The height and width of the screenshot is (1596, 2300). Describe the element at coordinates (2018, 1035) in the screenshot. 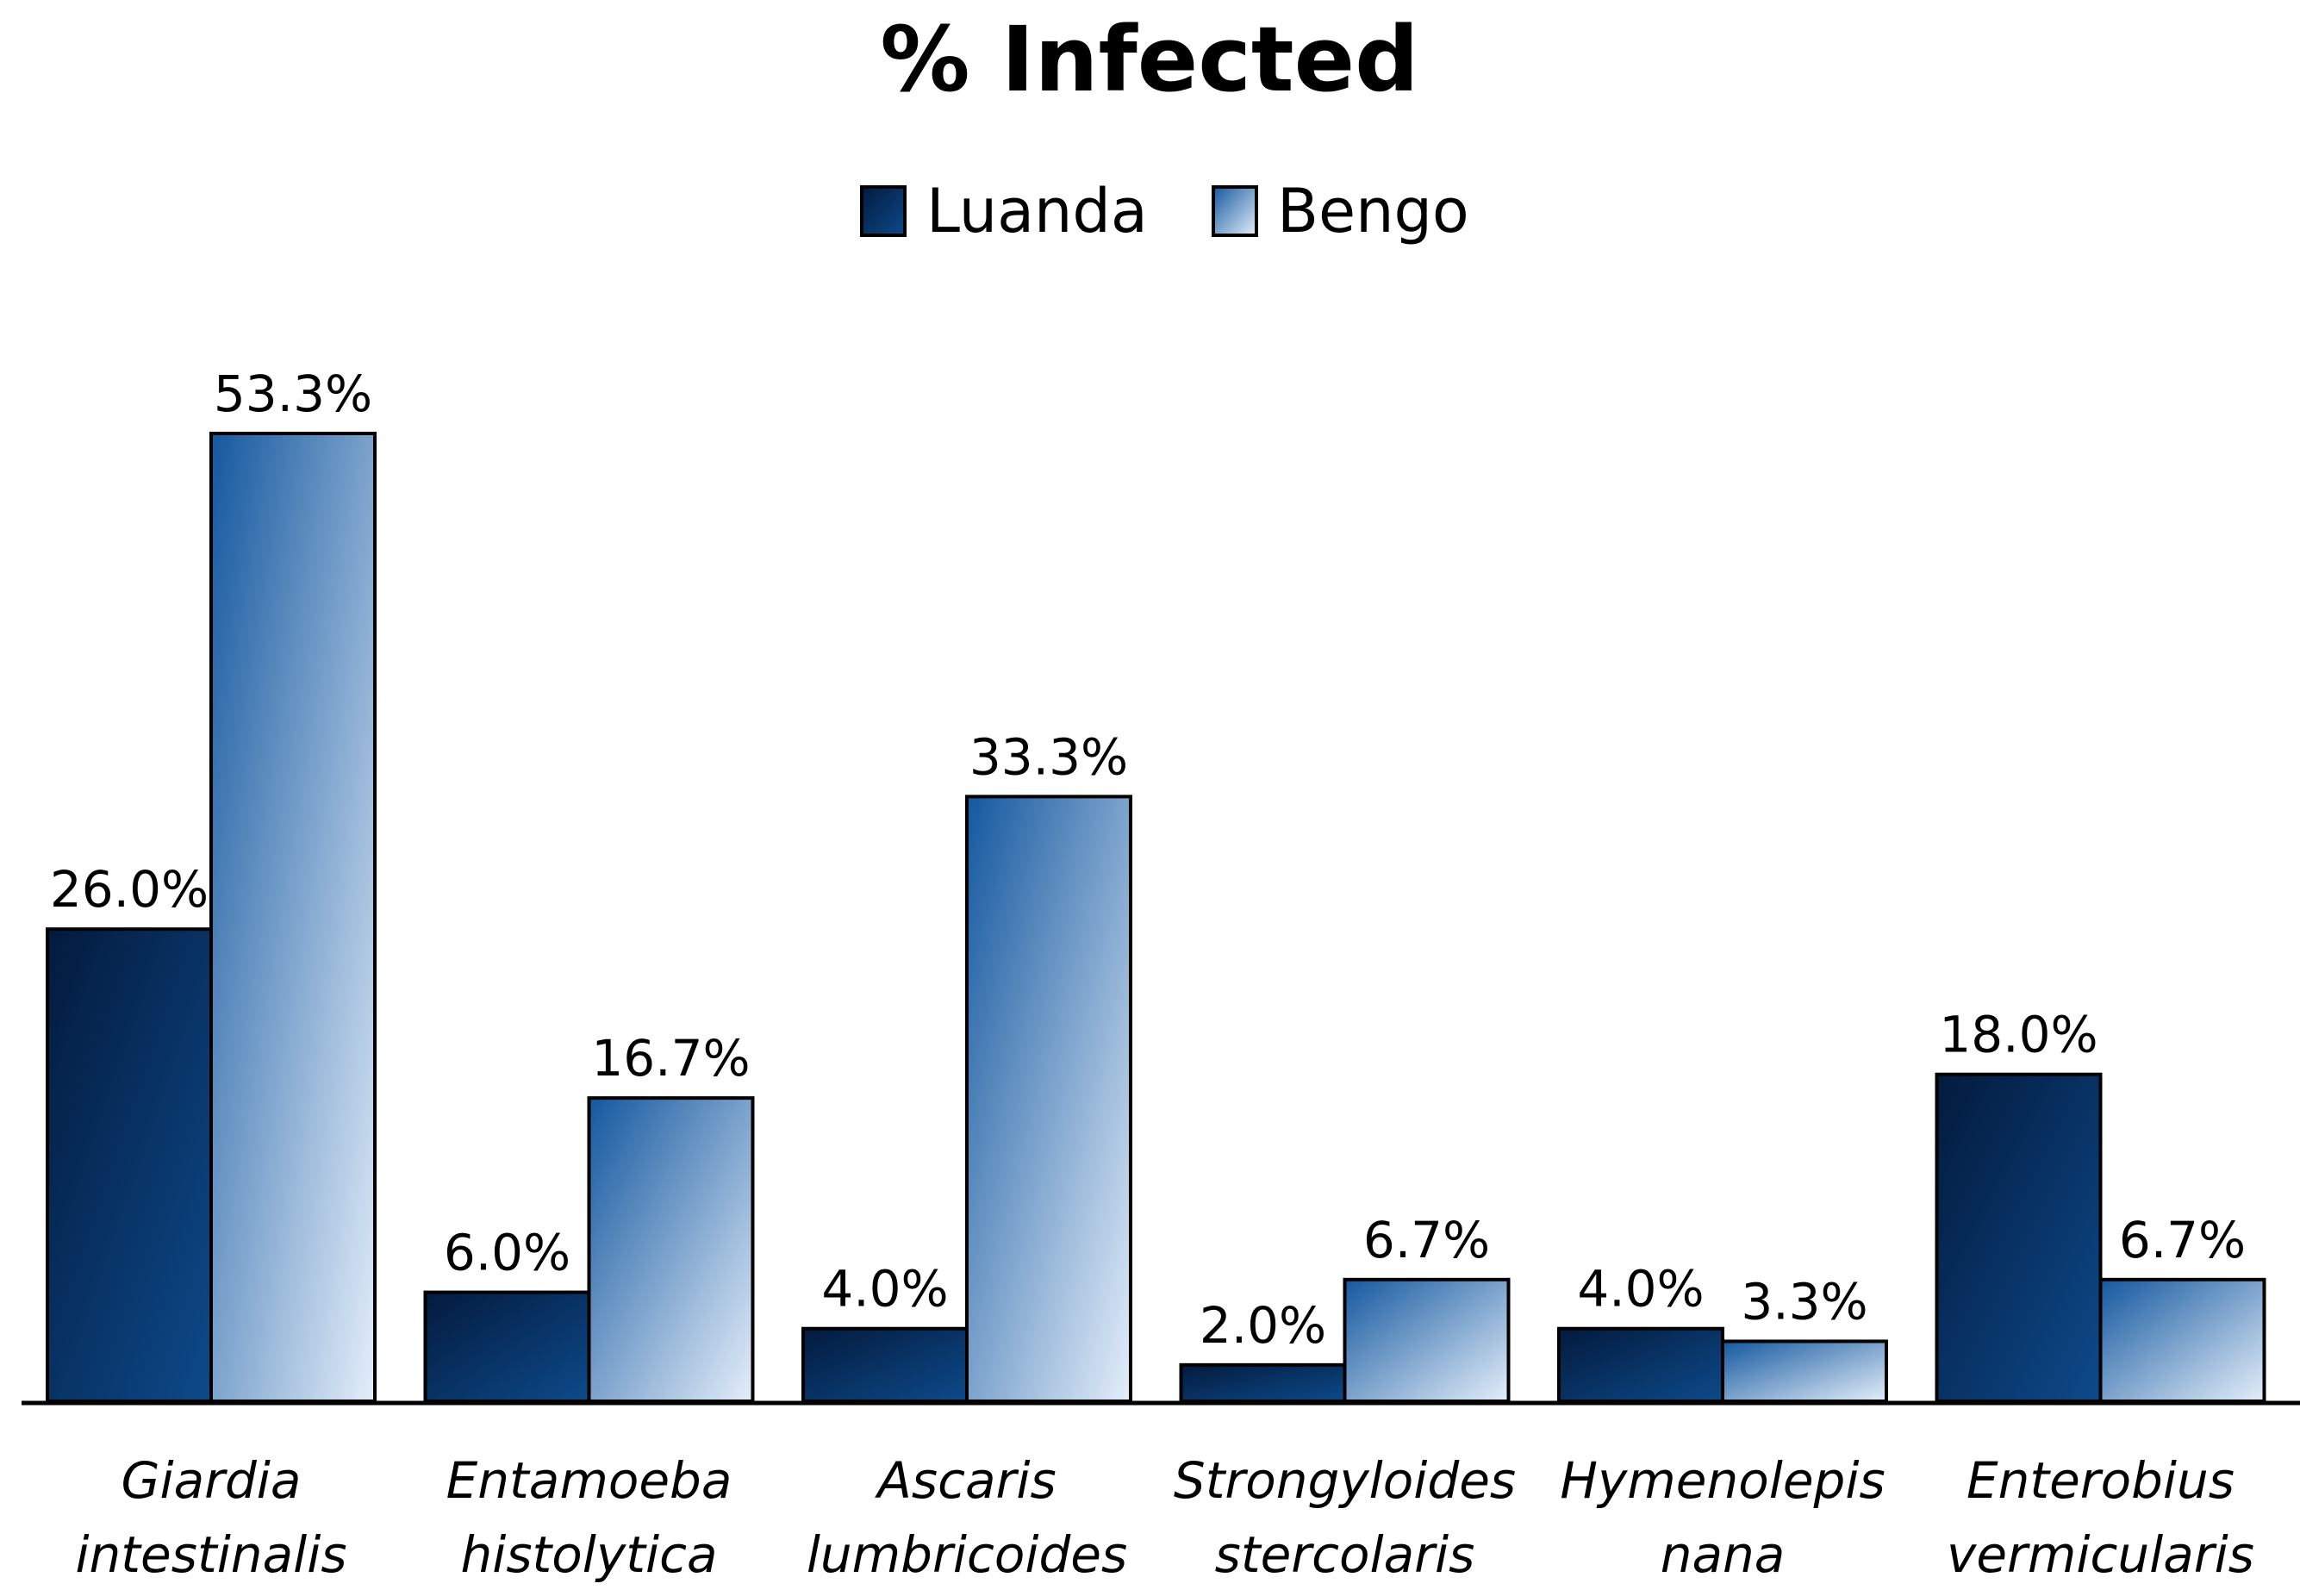

I see `value-label-luanda-5: 18.0%` at that location.